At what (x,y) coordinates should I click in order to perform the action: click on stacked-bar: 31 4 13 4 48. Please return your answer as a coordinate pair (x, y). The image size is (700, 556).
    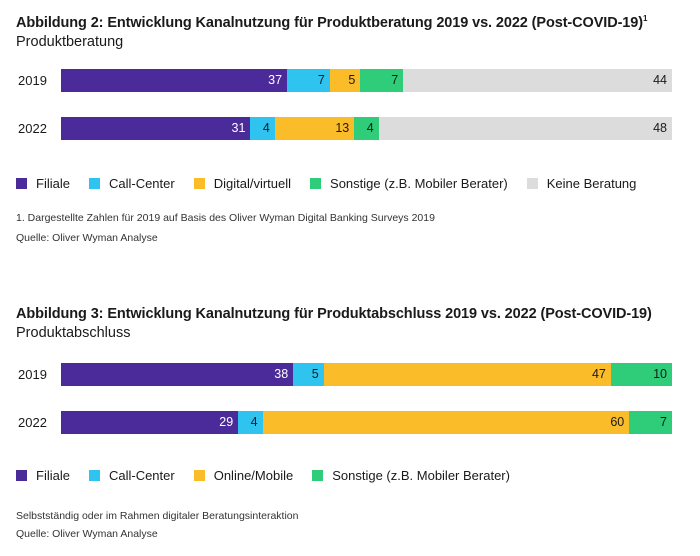
    Looking at the image, I should click on (366, 128).